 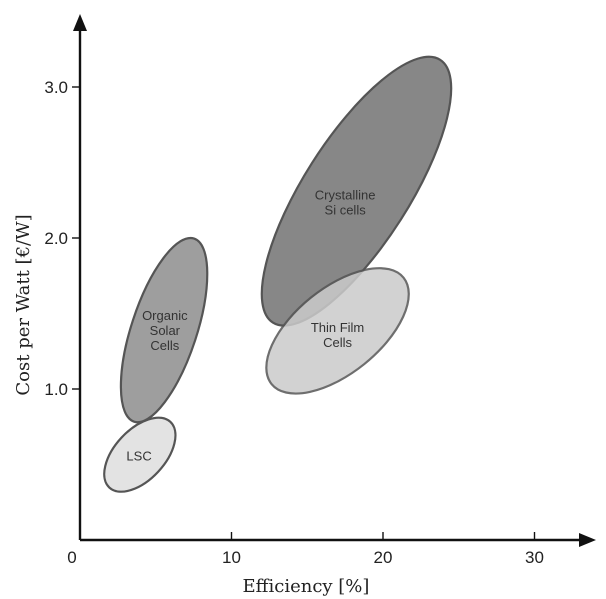 I want to click on x-tick-label: 30, so click(x=534, y=557).